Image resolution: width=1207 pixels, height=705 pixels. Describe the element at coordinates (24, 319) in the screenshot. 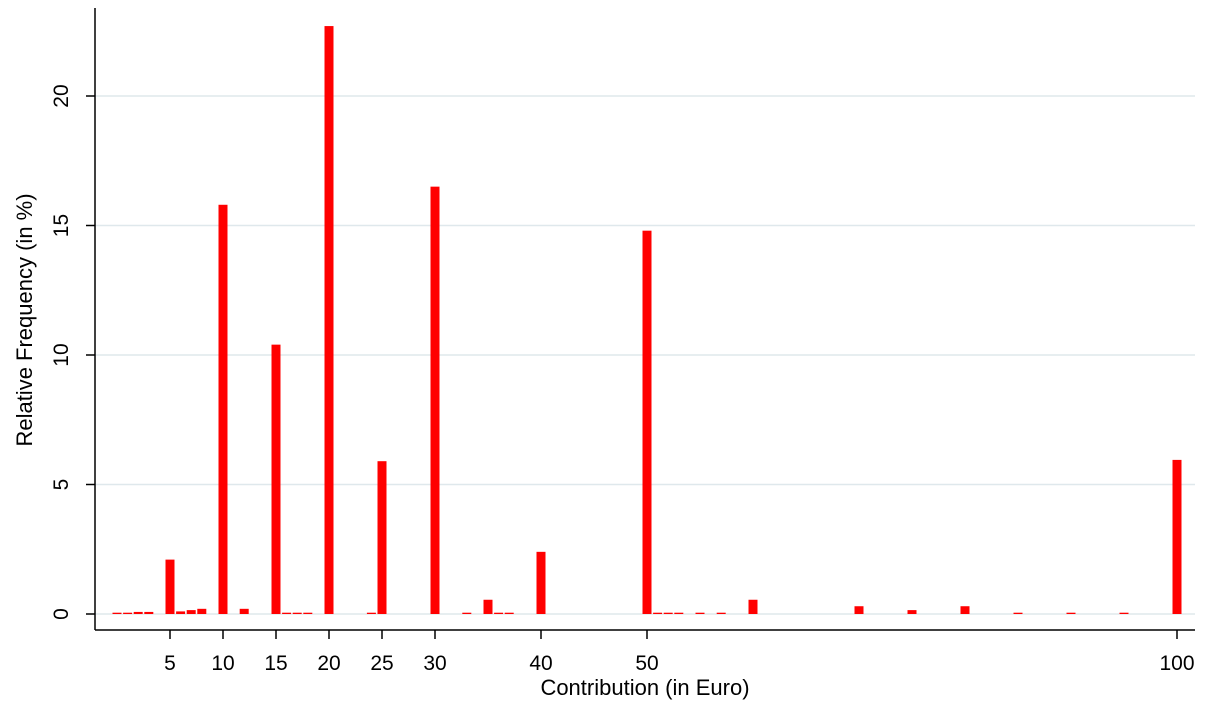

I see `y-axis-title: Relative Frequency (in %)` at that location.